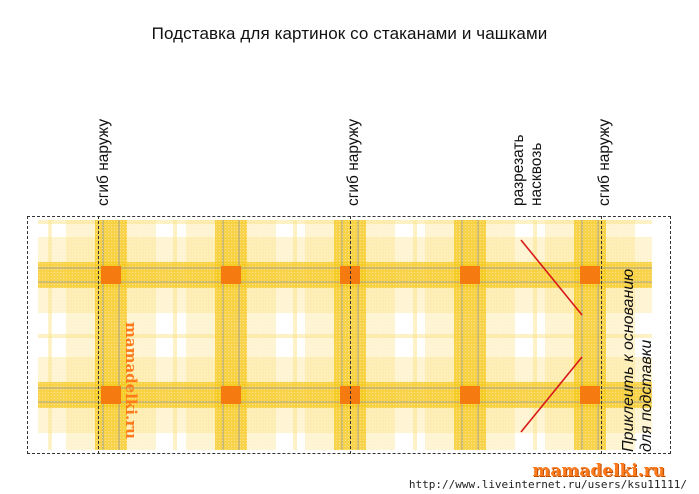 This screenshot has height=494, width=699. What do you see at coordinates (628, 360) in the screenshot?
I see `glue-label-line1: Приклеить к основанию` at bounding box center [628, 360].